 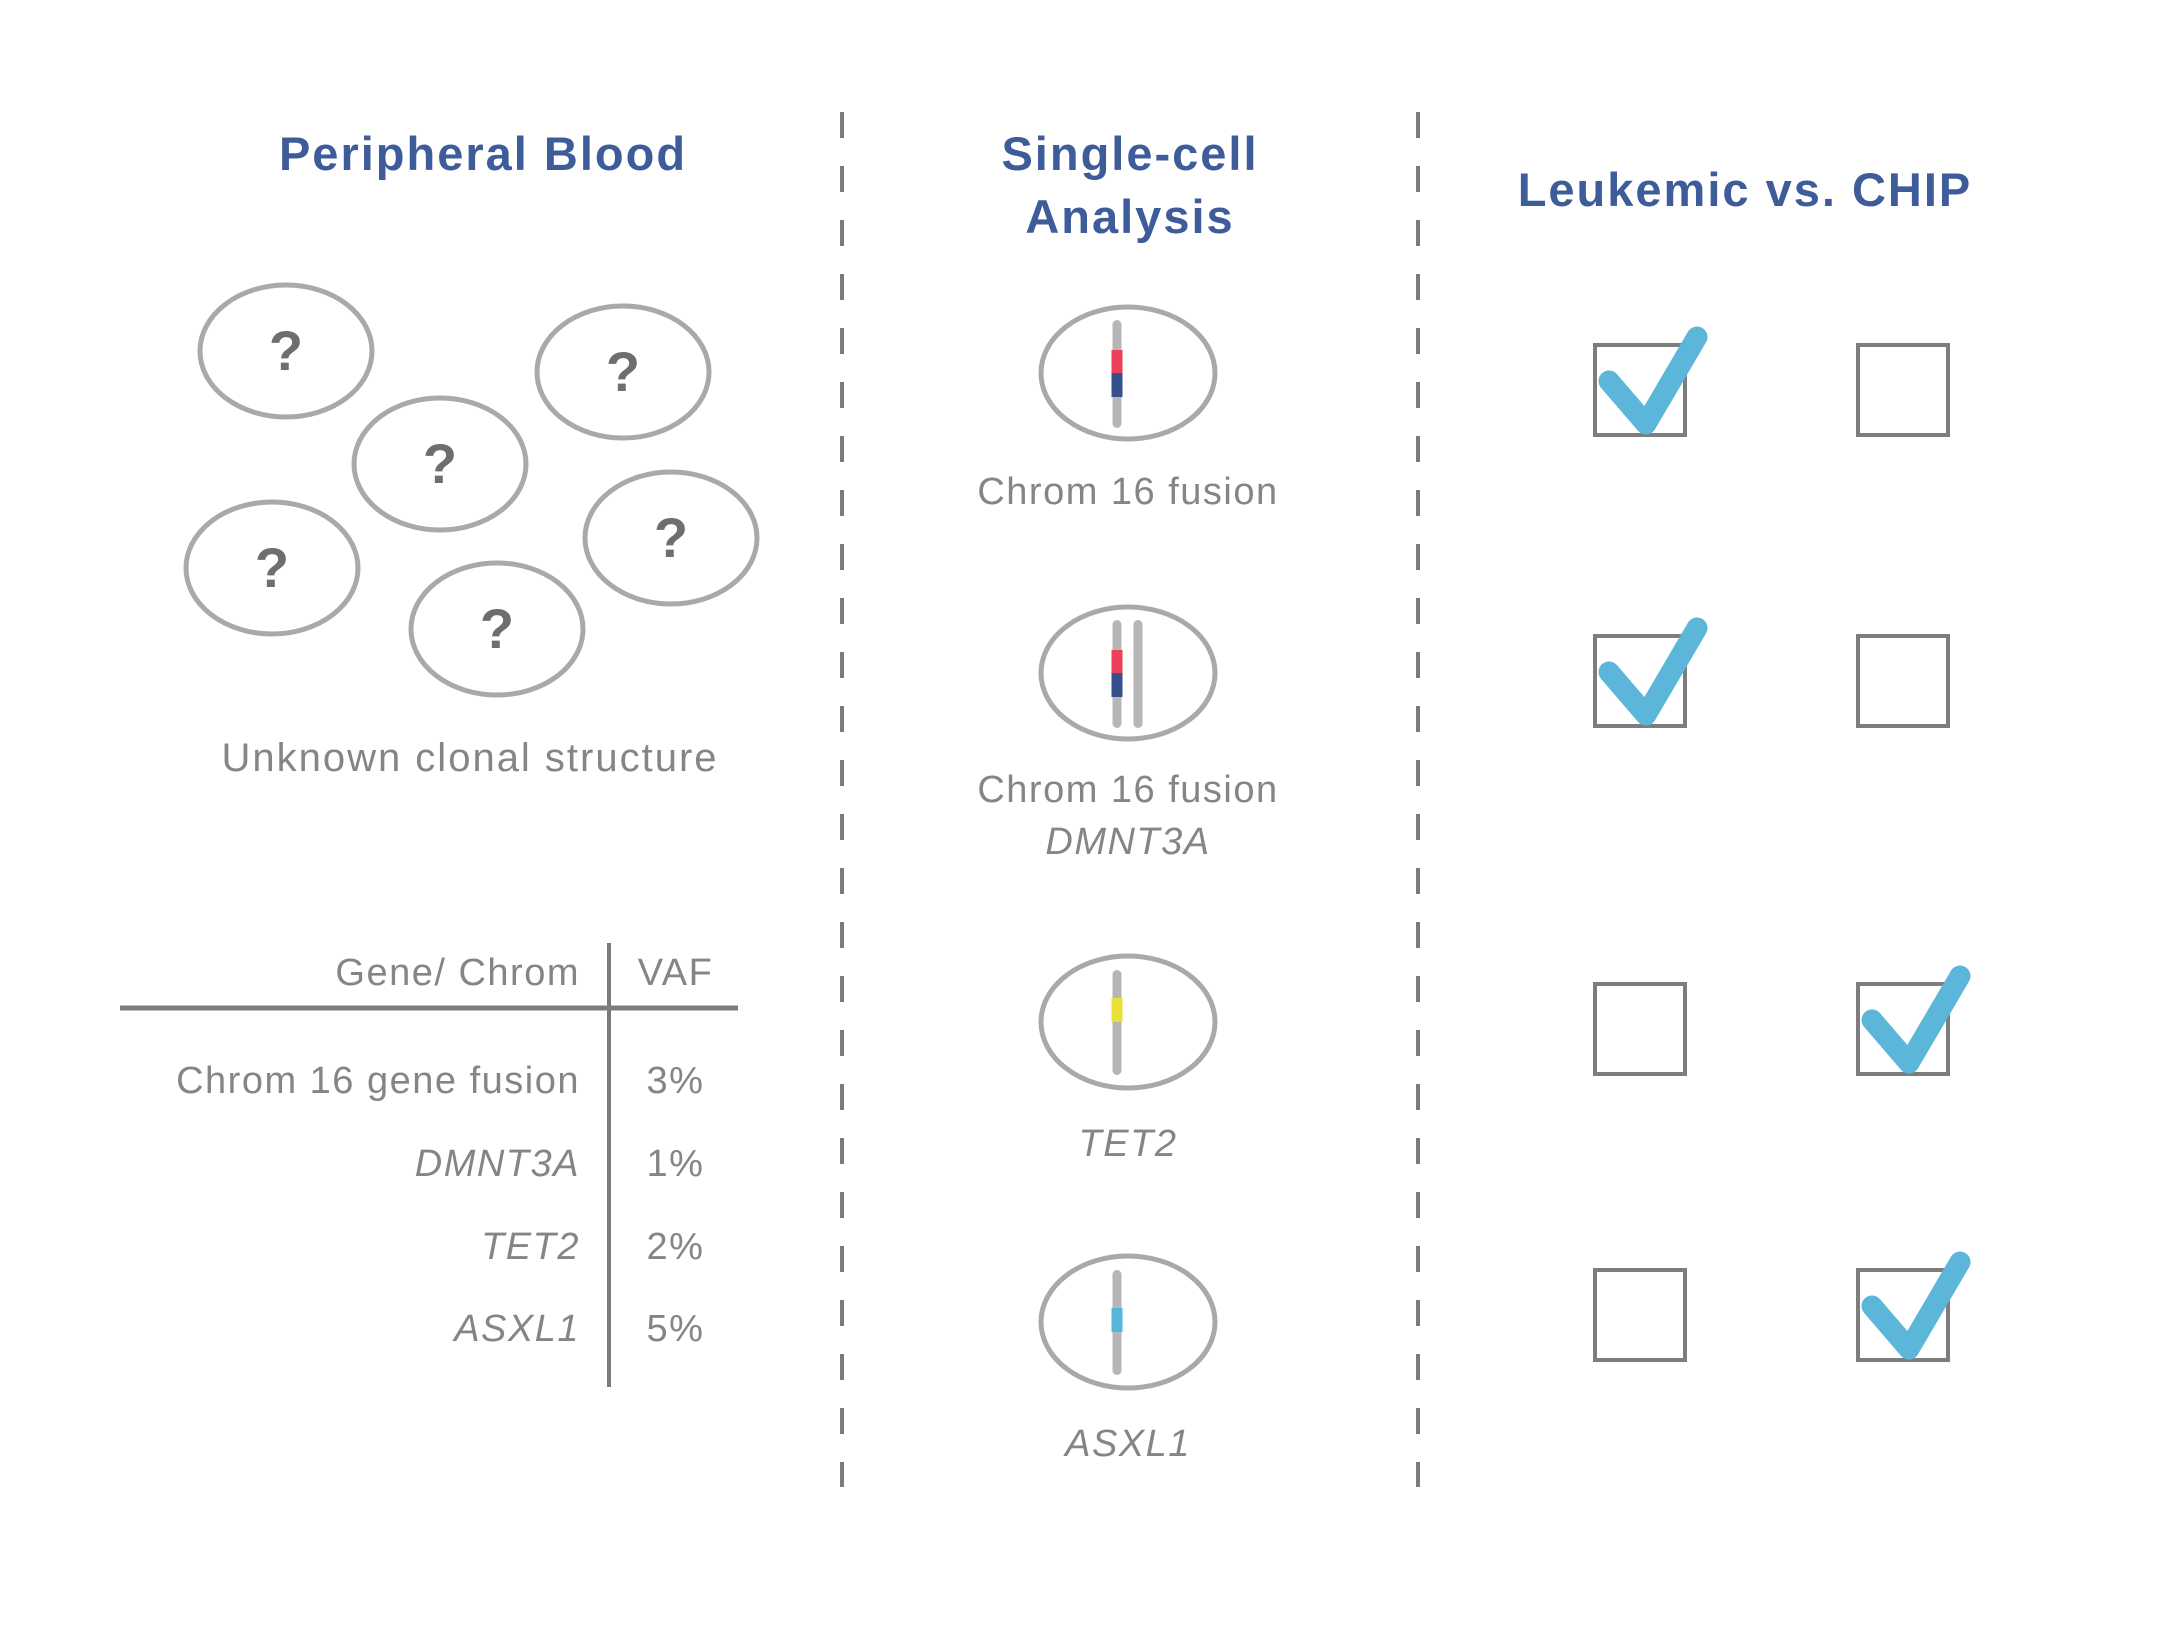 What do you see at coordinates (1117, 1010) in the screenshot?
I see `tet2-yellow-segment` at bounding box center [1117, 1010].